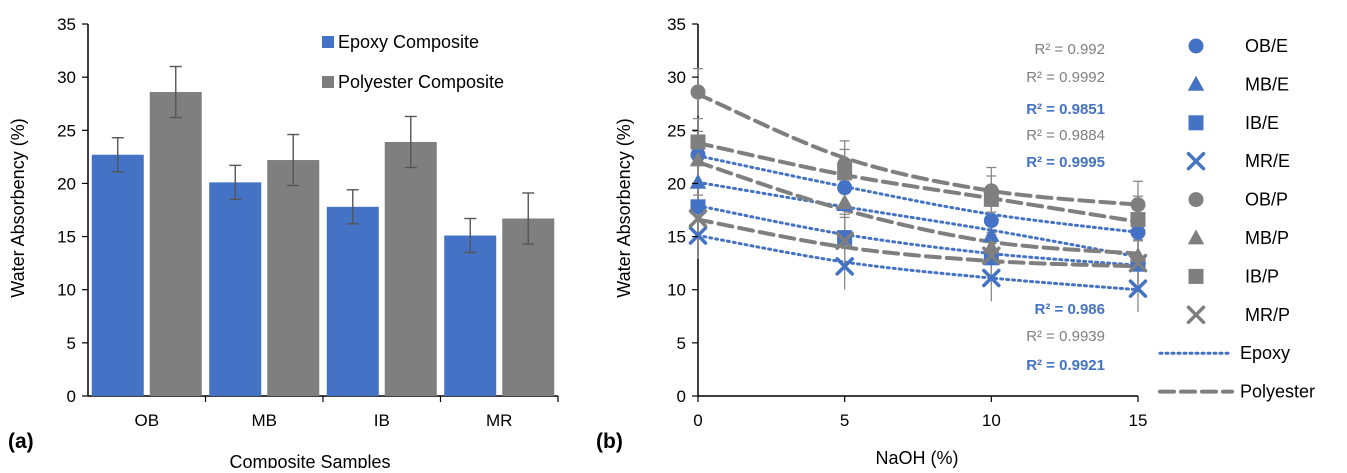 The image size is (1347, 473). I want to click on legend-label: Epoxy Composite, so click(408, 42).